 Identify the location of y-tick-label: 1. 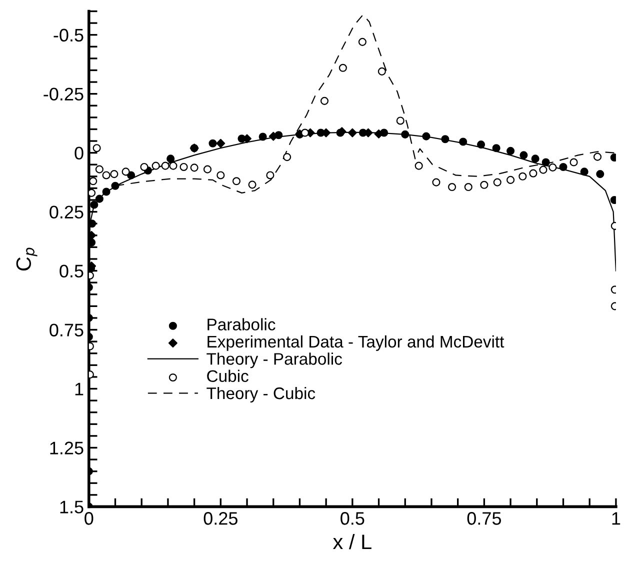
(79, 389).